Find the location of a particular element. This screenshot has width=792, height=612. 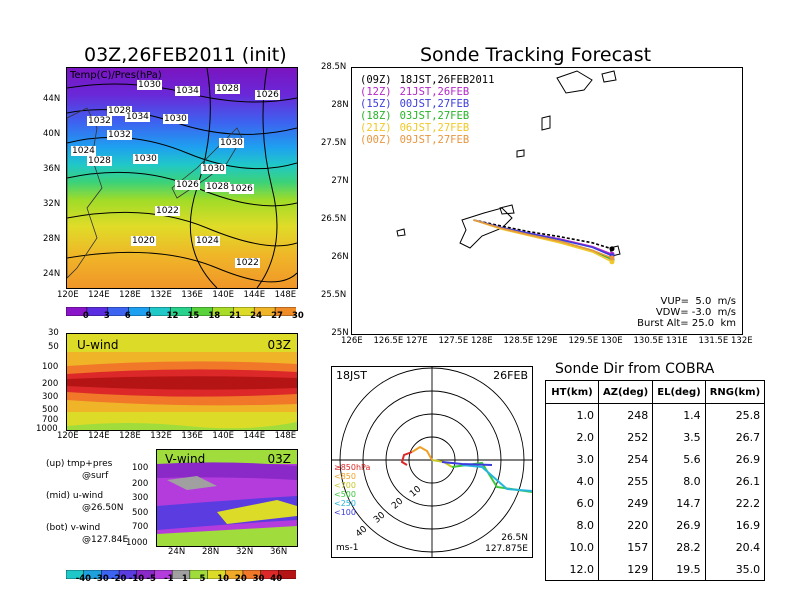

wind-colorbar-label: -10 is located at coordinates (136, 579).